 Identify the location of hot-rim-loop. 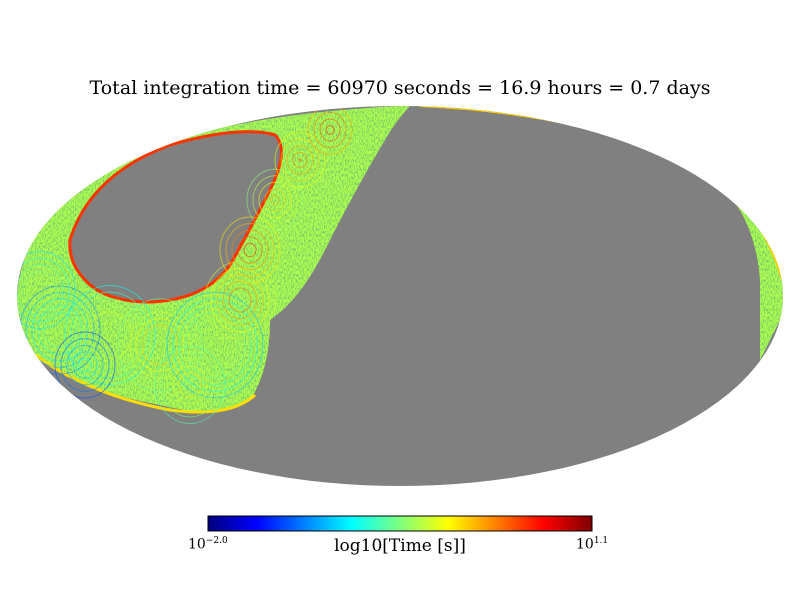
(175, 217).